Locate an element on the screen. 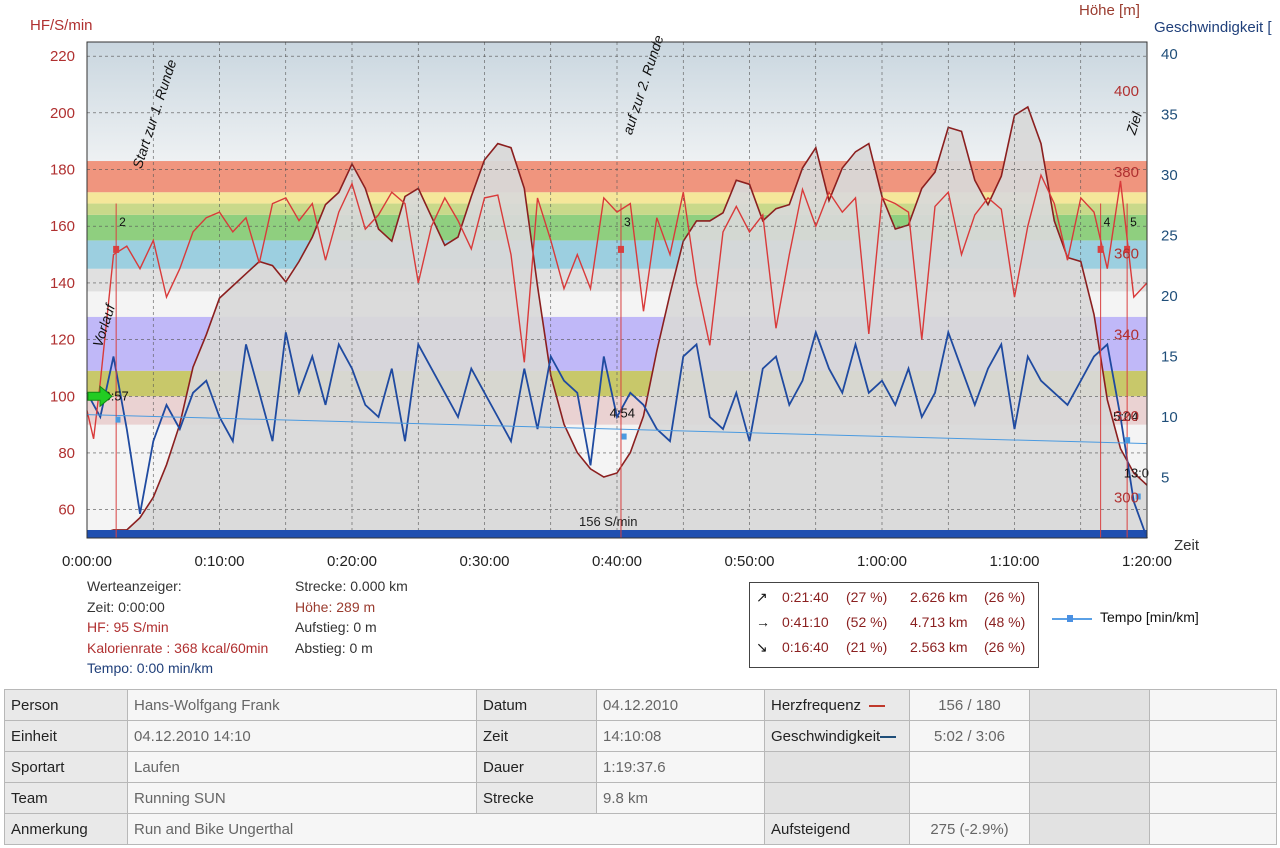 This screenshot has height=848, width=1280. summary-time: 0:41:10 is located at coordinates (805, 622).